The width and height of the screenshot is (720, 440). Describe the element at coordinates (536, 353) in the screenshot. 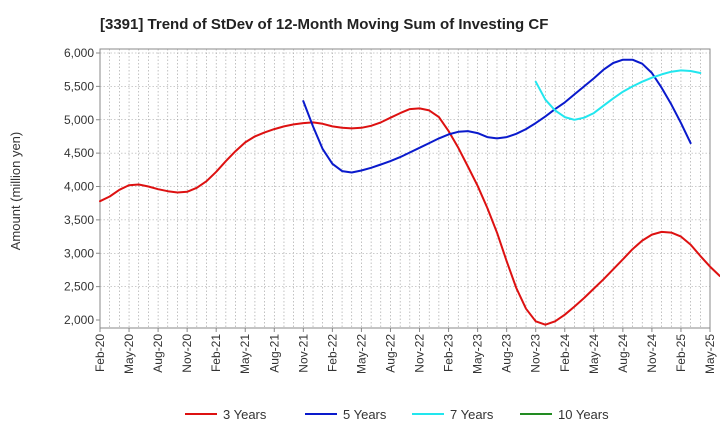

I see `x-tick-label: Nov-23` at that location.